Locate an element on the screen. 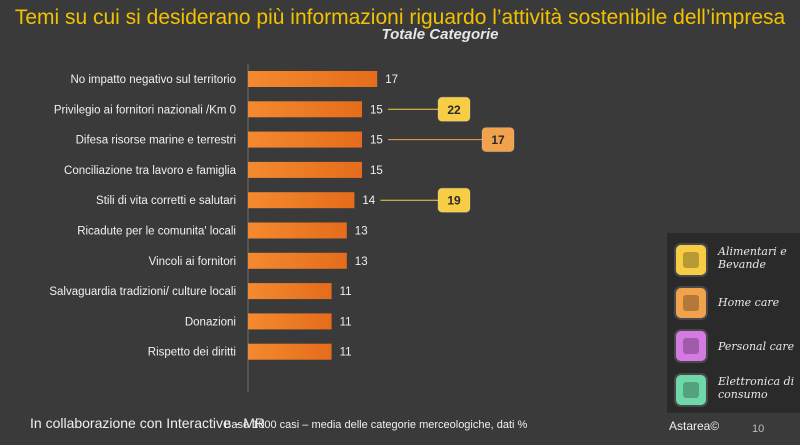 The height and width of the screenshot is (445, 800). category-label: Conciliazione tra lavoro e famiglia is located at coordinates (150, 171).